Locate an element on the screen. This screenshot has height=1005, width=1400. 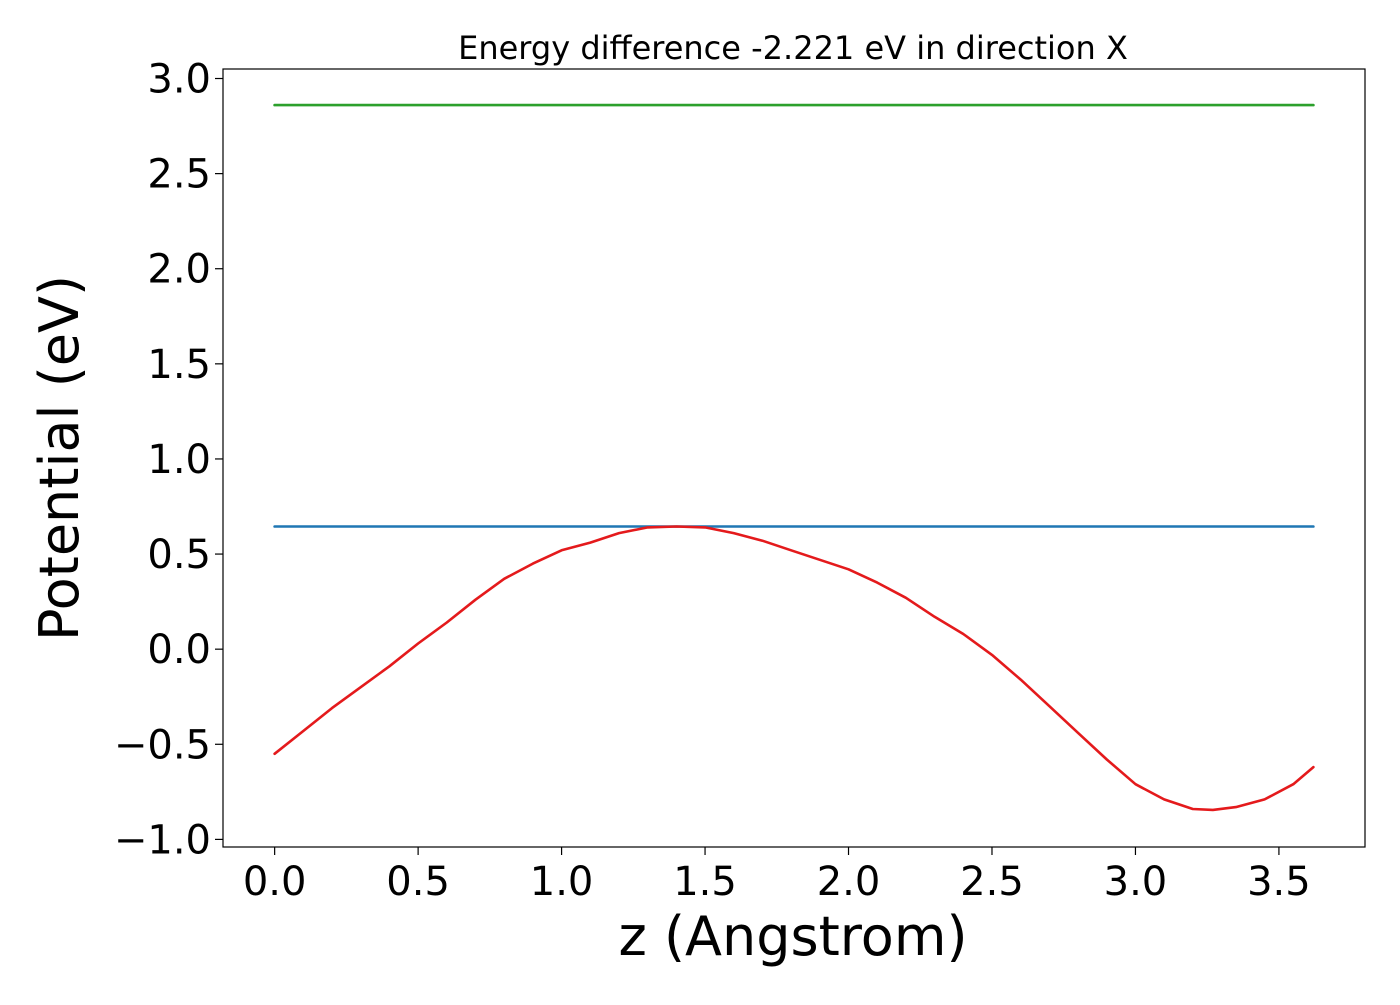
x-tick-label: 2.0 is located at coordinates (849, 882).